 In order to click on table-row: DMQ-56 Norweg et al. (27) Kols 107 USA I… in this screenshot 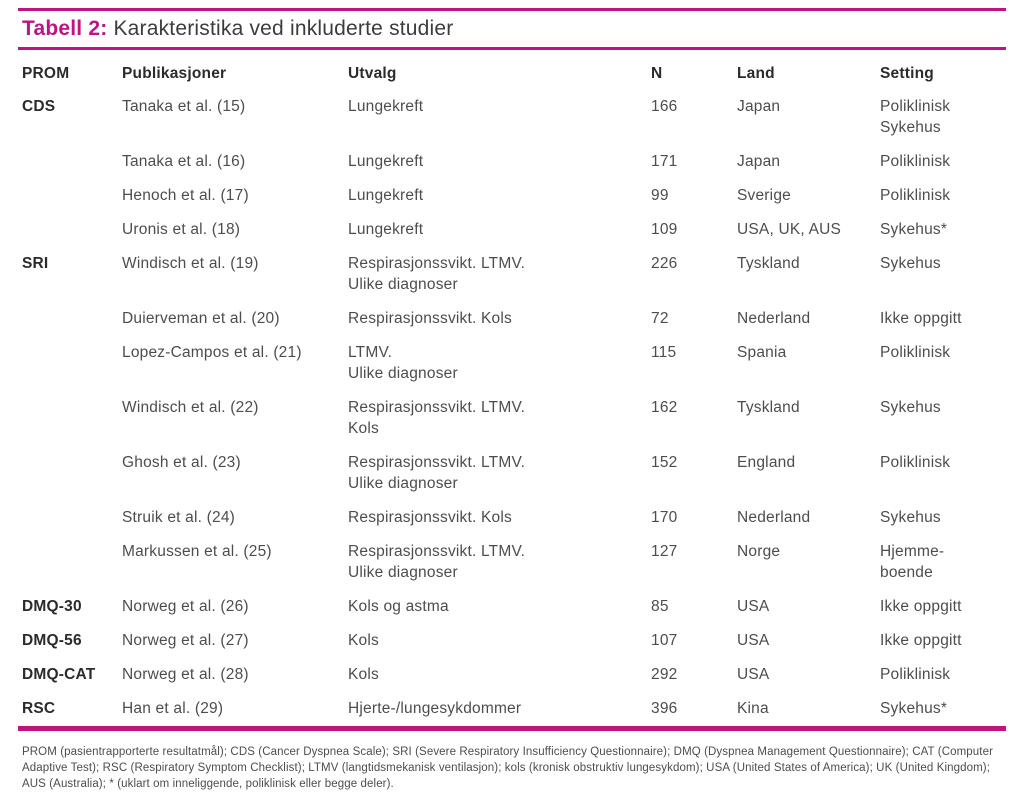, I will do `click(512, 641)`.